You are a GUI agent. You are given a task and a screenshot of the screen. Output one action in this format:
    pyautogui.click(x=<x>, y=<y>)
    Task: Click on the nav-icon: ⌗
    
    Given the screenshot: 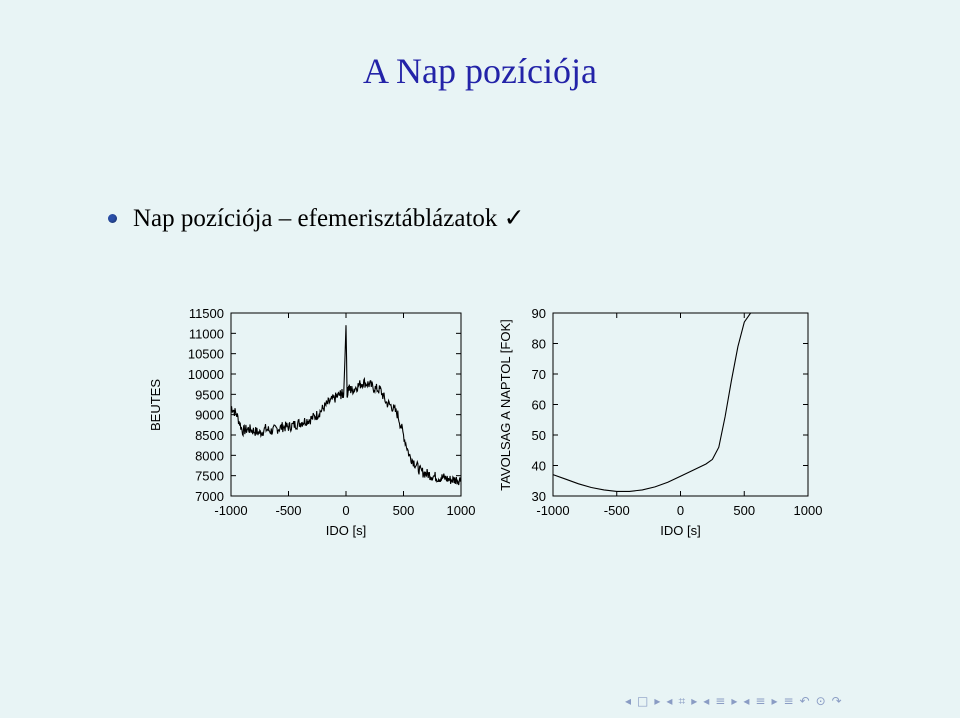 What is the action you would take?
    pyautogui.click(x=682, y=701)
    